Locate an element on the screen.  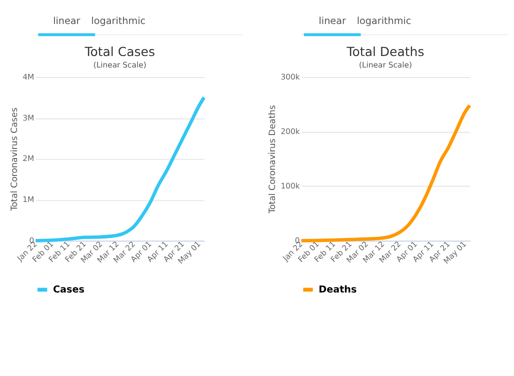
y-tick-label: 4M is located at coordinates (28, 77).